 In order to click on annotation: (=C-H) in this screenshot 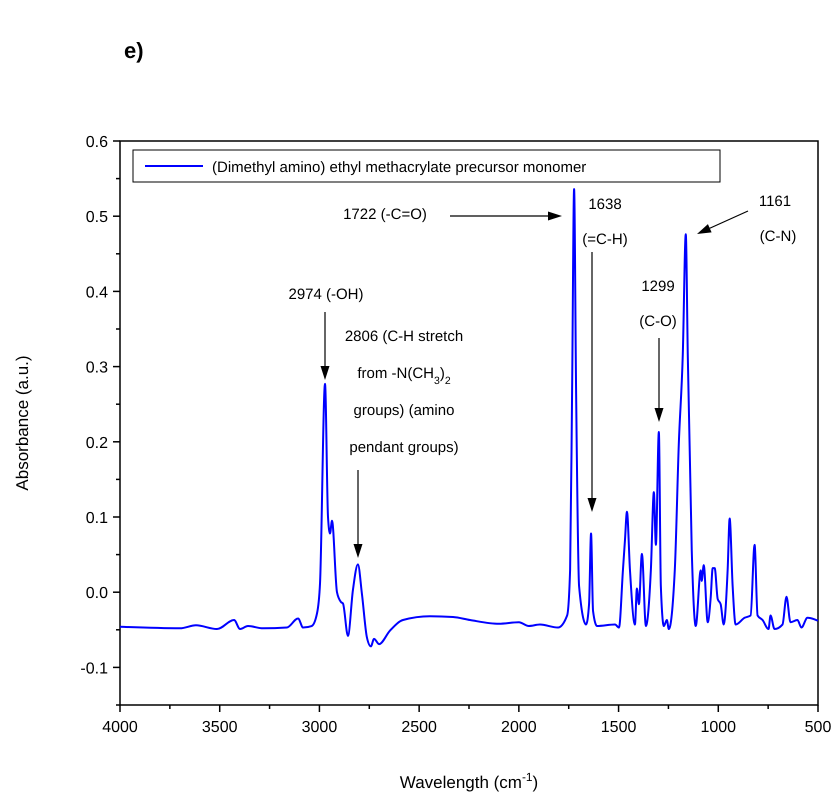, I will do `click(605, 239)`.